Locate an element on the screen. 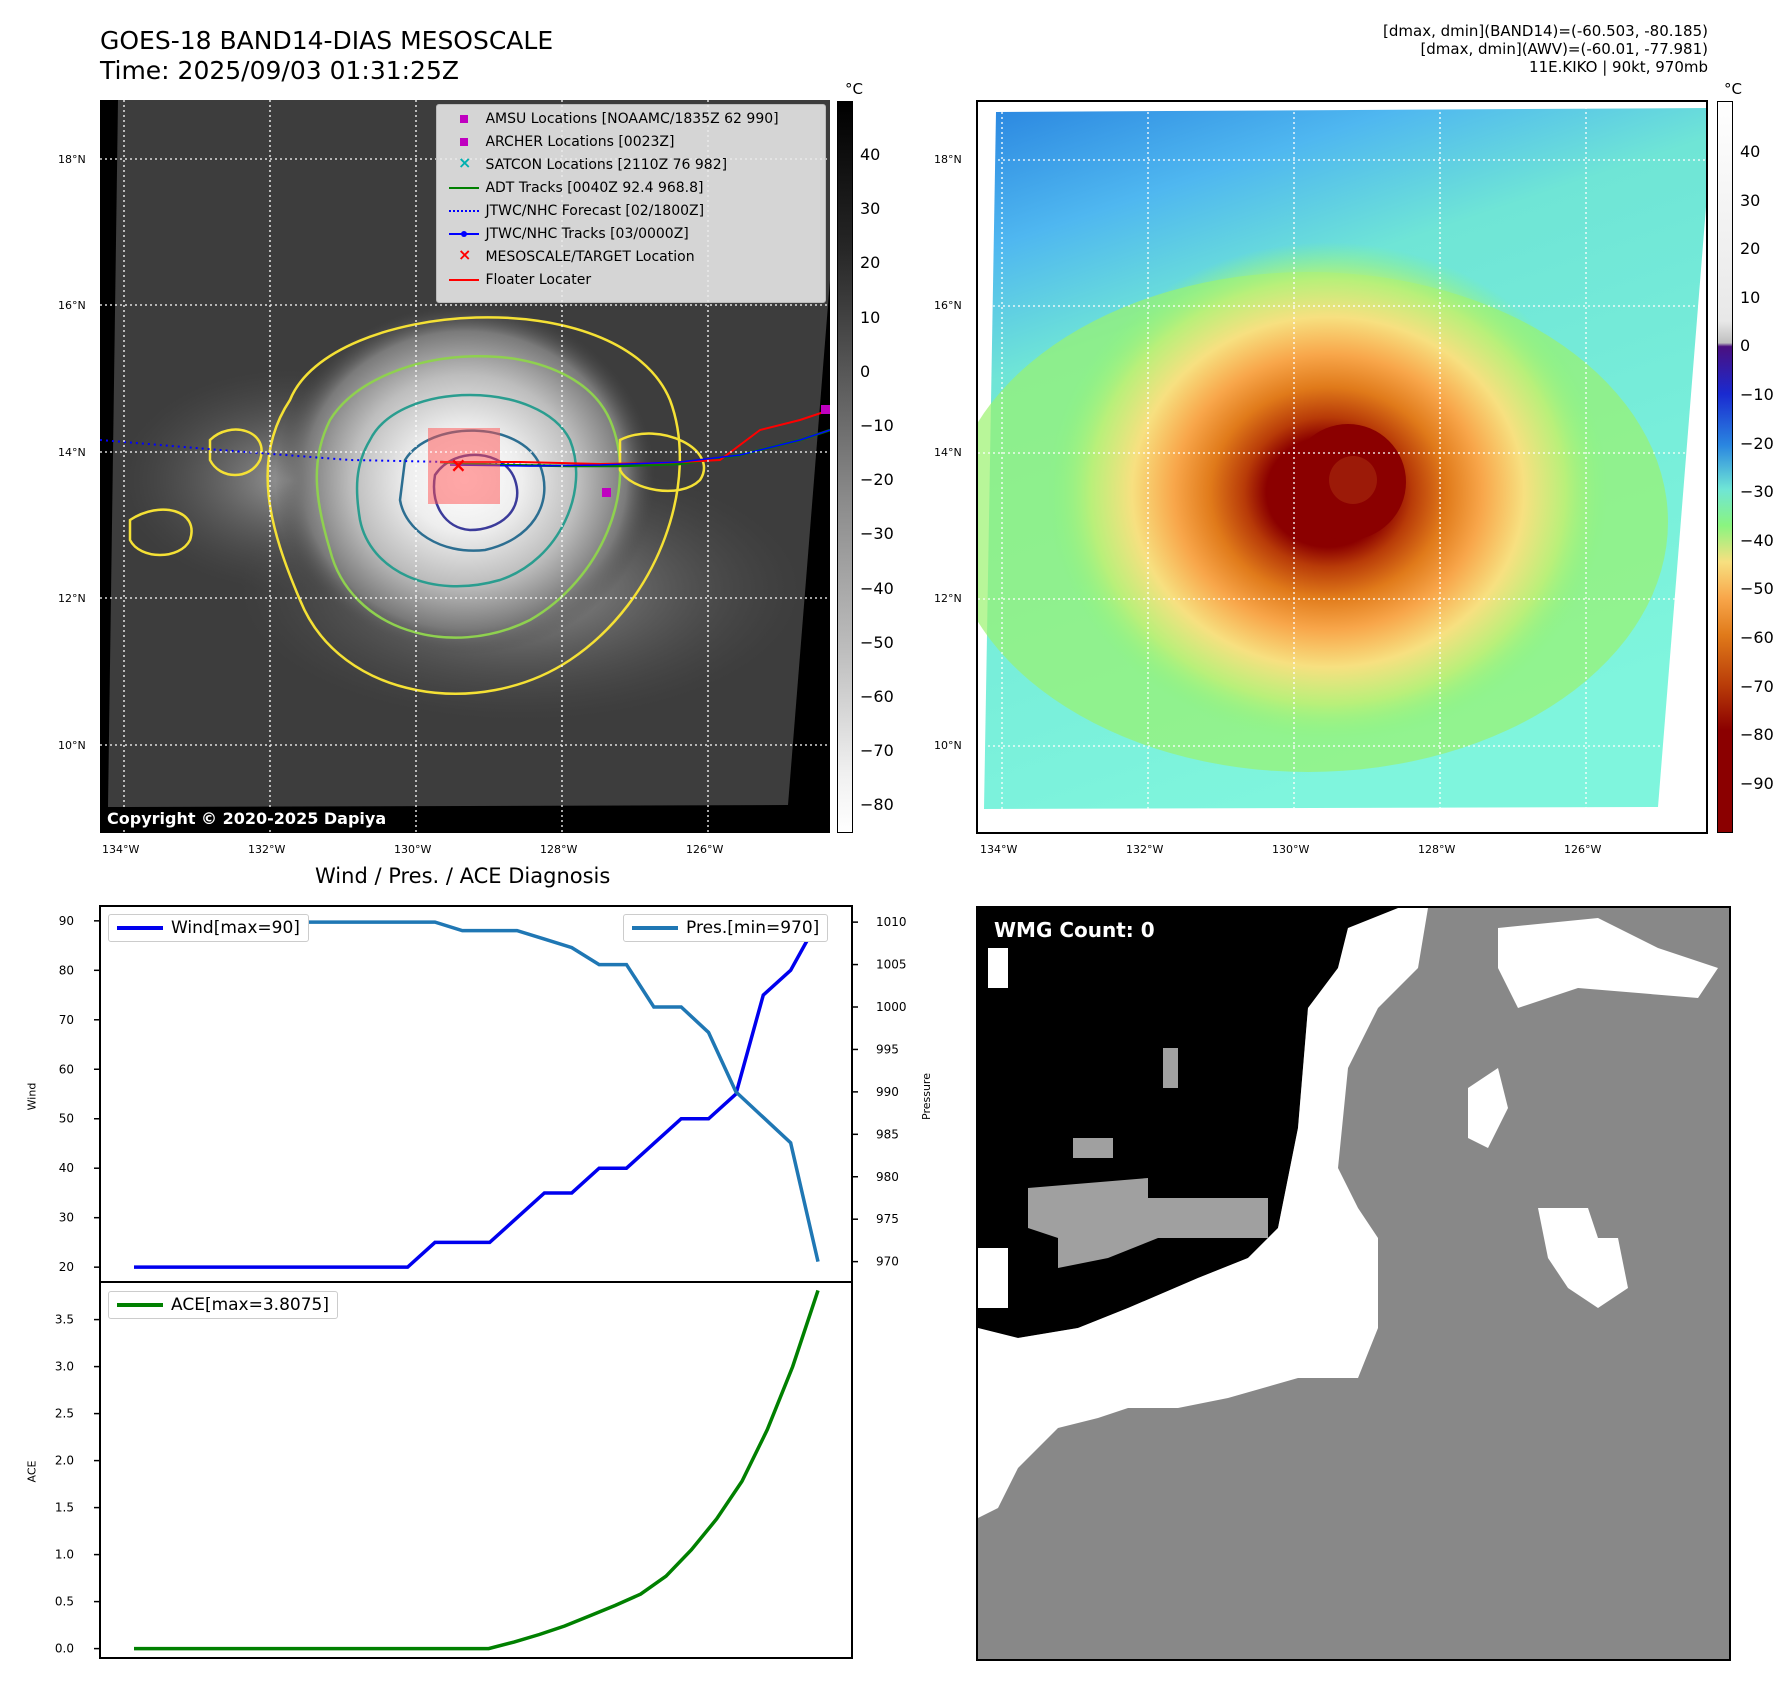 This screenshot has height=1690, width=1792. legend-item-archer: ARCHER Locations [0023Z] is located at coordinates (561, 143).